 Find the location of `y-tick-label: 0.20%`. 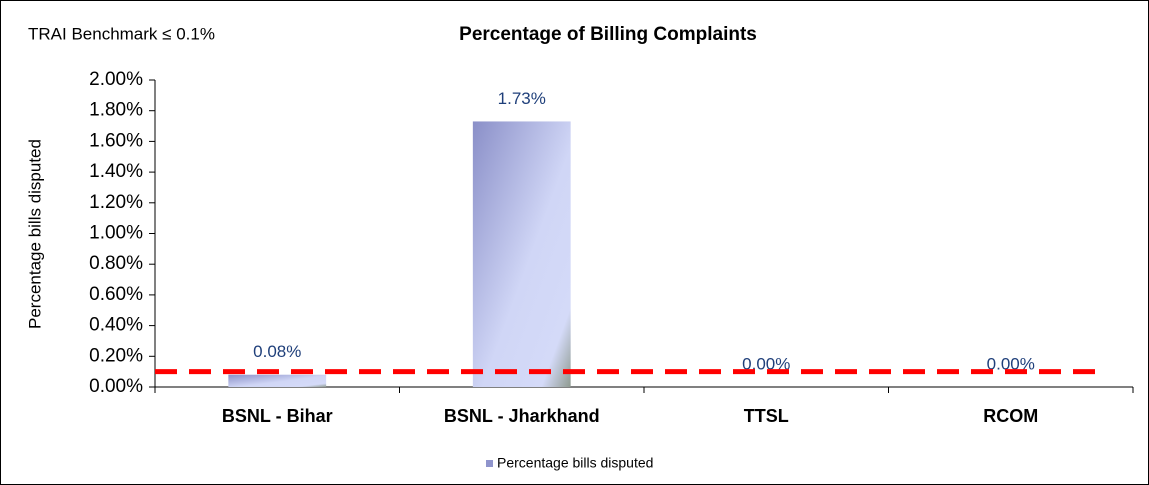

y-tick-label: 0.20% is located at coordinates (116, 355).